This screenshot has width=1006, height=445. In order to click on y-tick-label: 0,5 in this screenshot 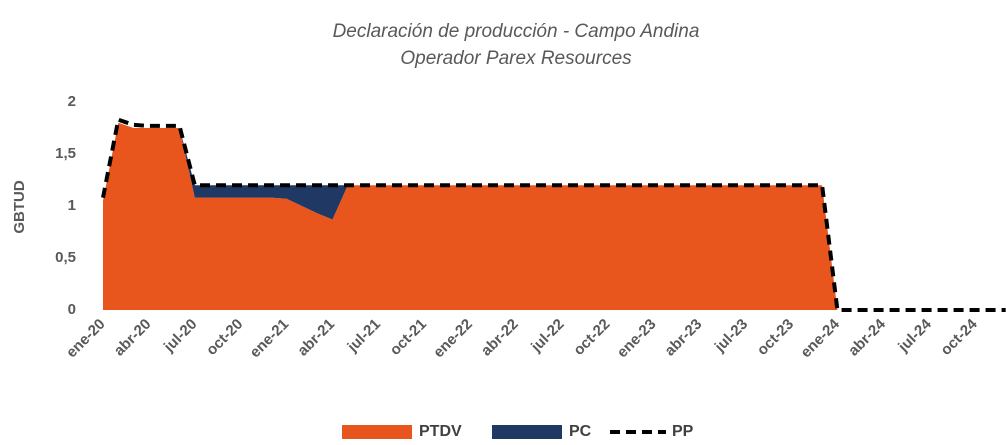, I will do `click(65, 257)`.